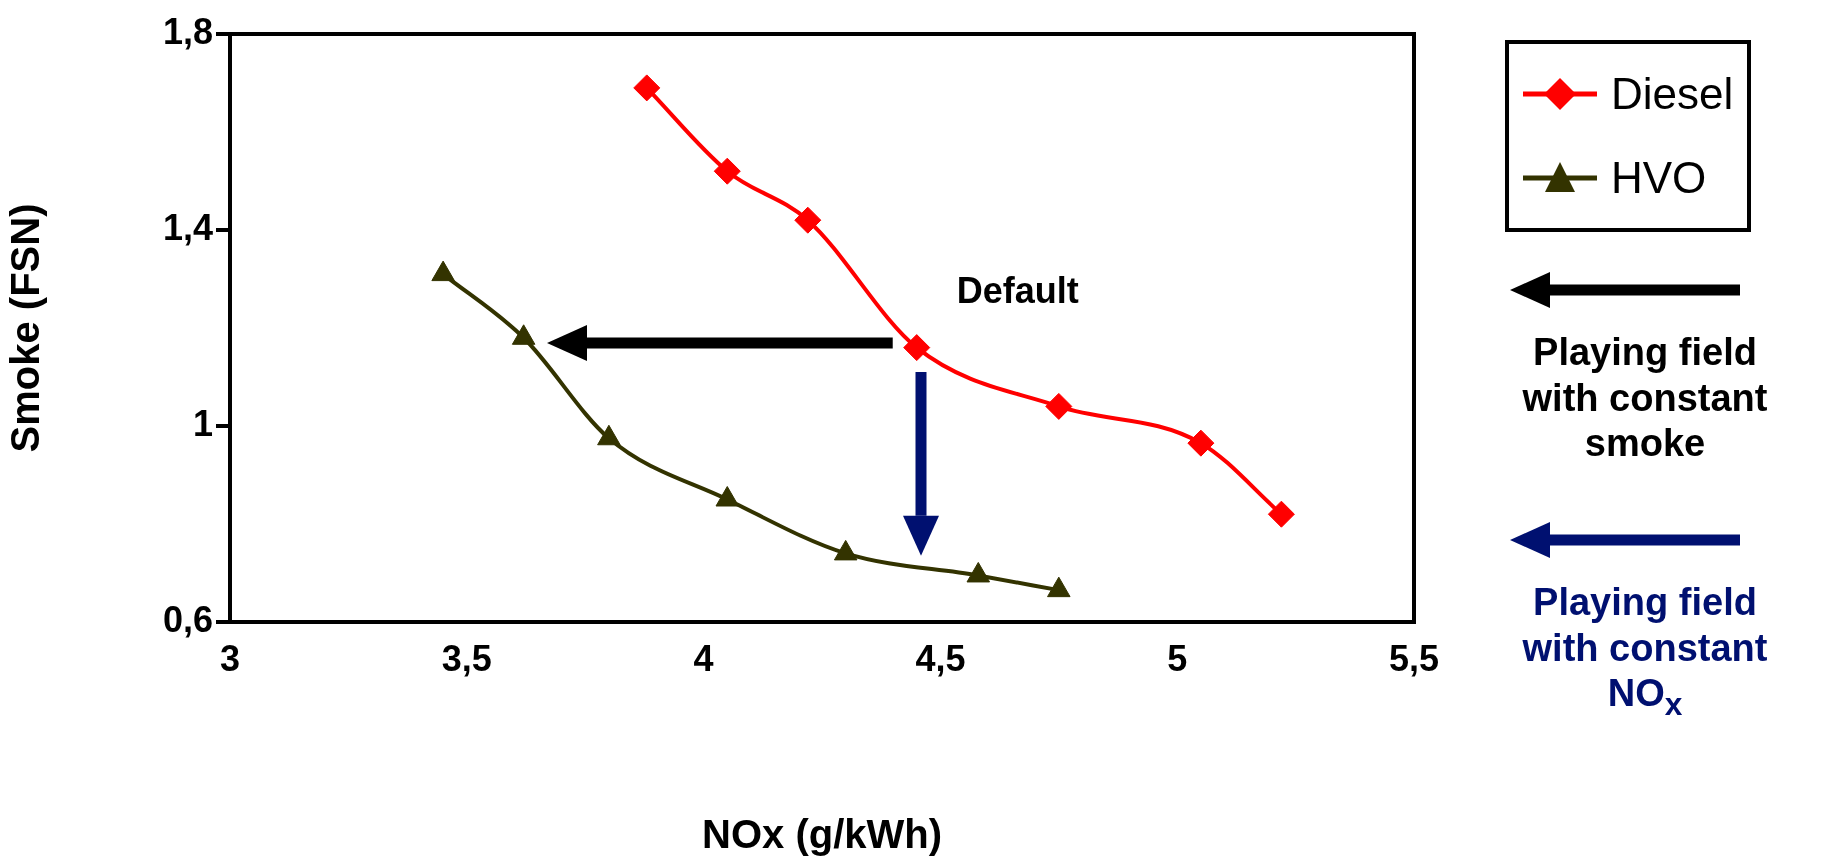 Image resolution: width=1830 pixels, height=865 pixels. What do you see at coordinates (822, 834) in the screenshot?
I see `x-axis-title: NOx (g/kWh)` at bounding box center [822, 834].